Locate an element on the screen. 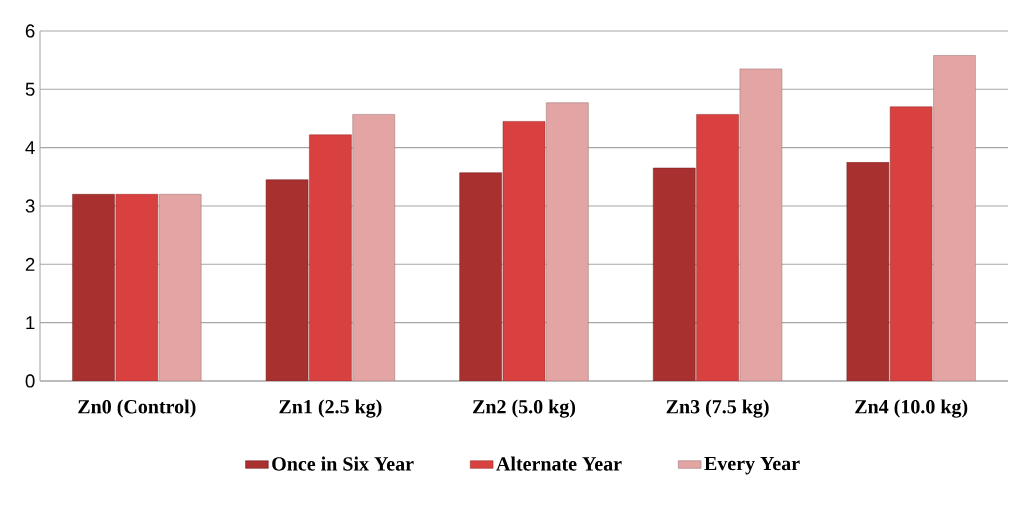 This screenshot has width=1014, height=506. x-tick-label: Zn3 (7.5 kg) is located at coordinates (717, 408).